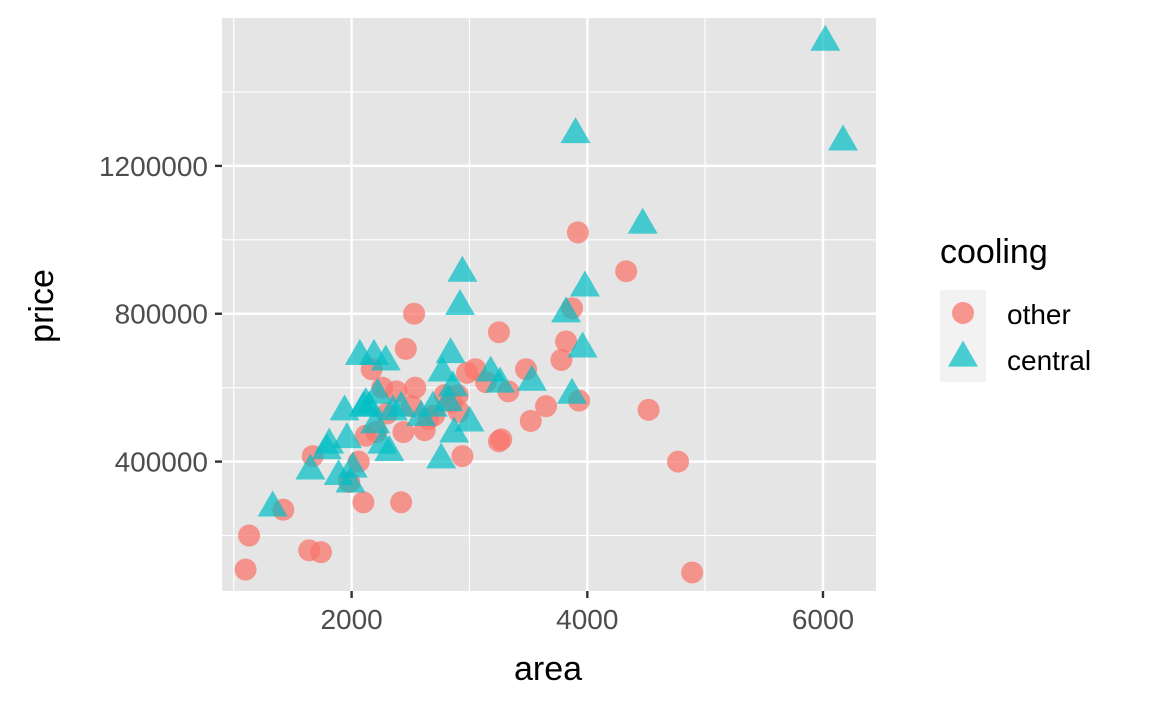 This screenshot has width=1152, height=711. I want to click on legend-keys, so click(963, 334).